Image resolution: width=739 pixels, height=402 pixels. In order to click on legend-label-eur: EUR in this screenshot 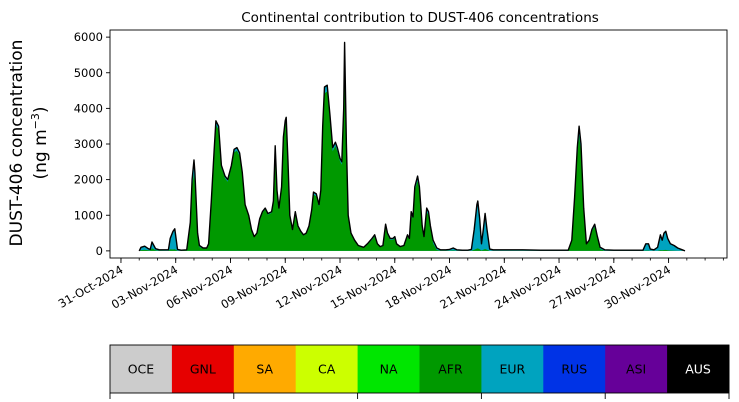, I will do `click(512, 369)`.